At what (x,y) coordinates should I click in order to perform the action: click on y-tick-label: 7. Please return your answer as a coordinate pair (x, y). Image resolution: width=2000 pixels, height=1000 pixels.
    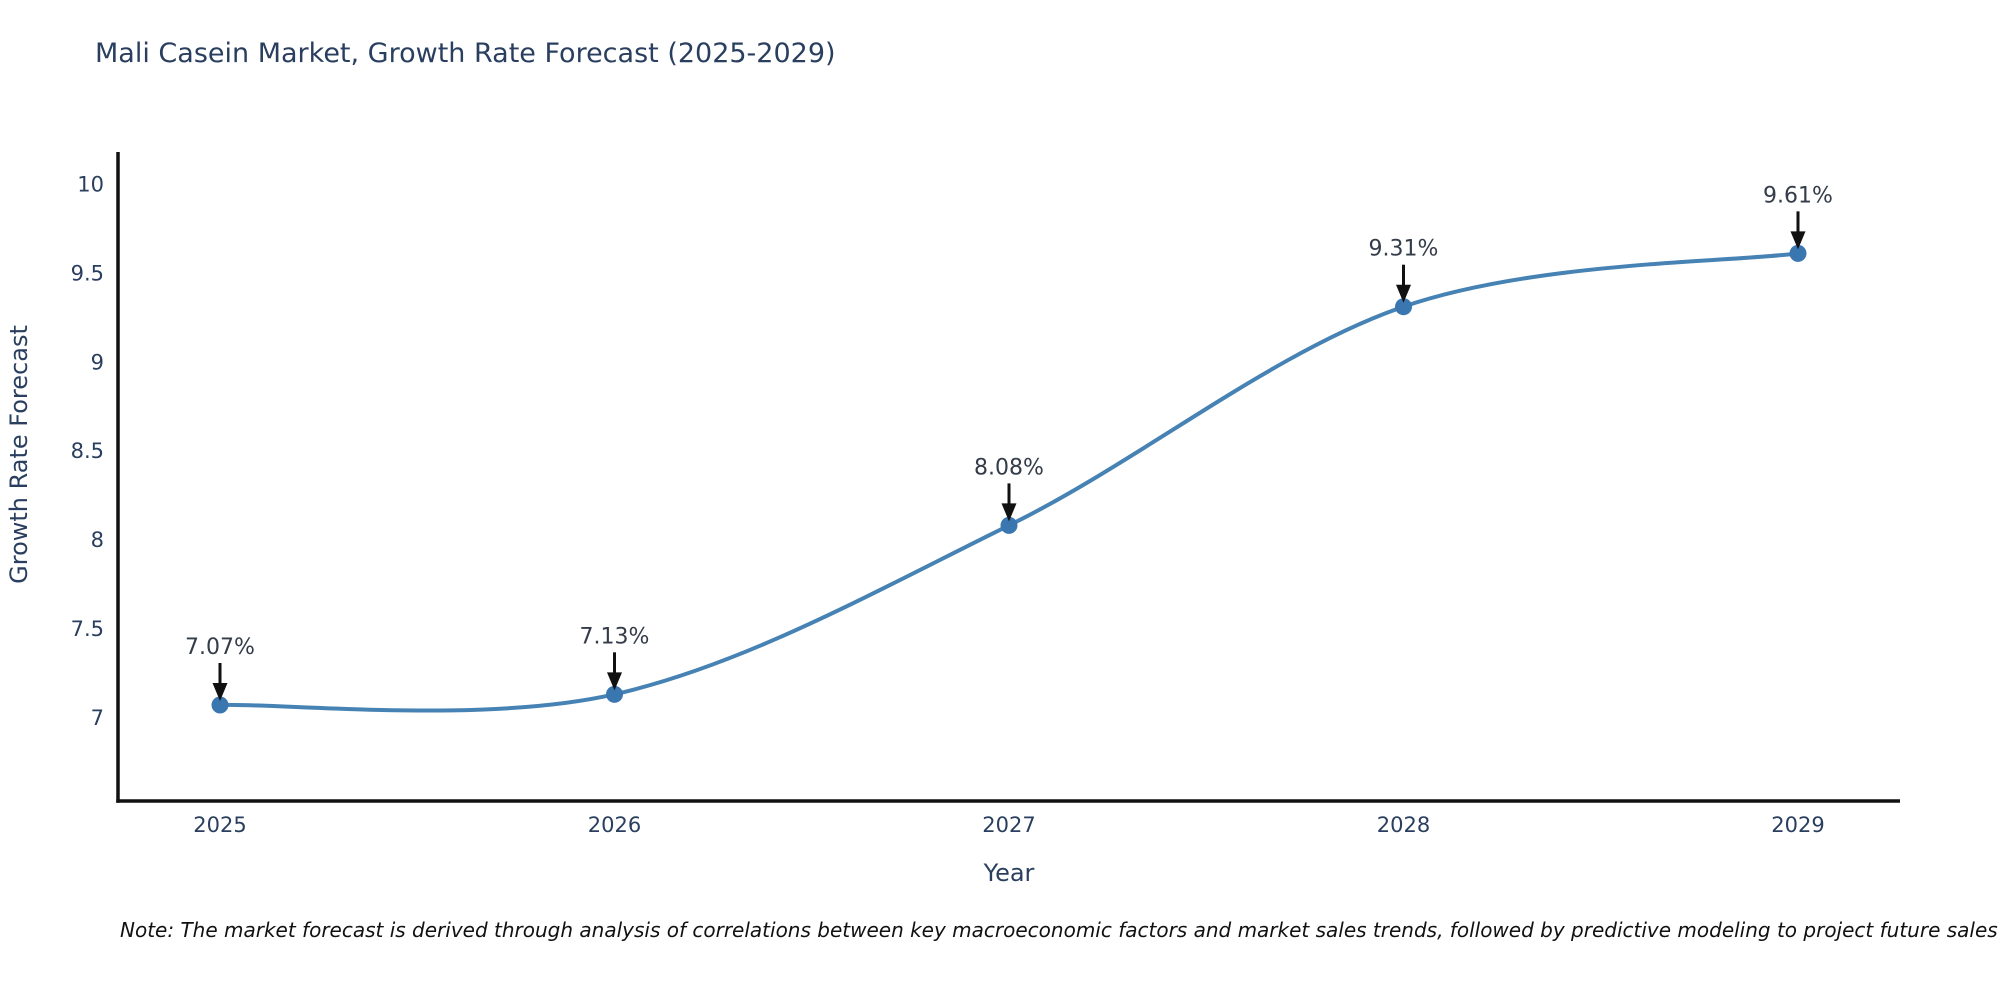
    Looking at the image, I should click on (97, 718).